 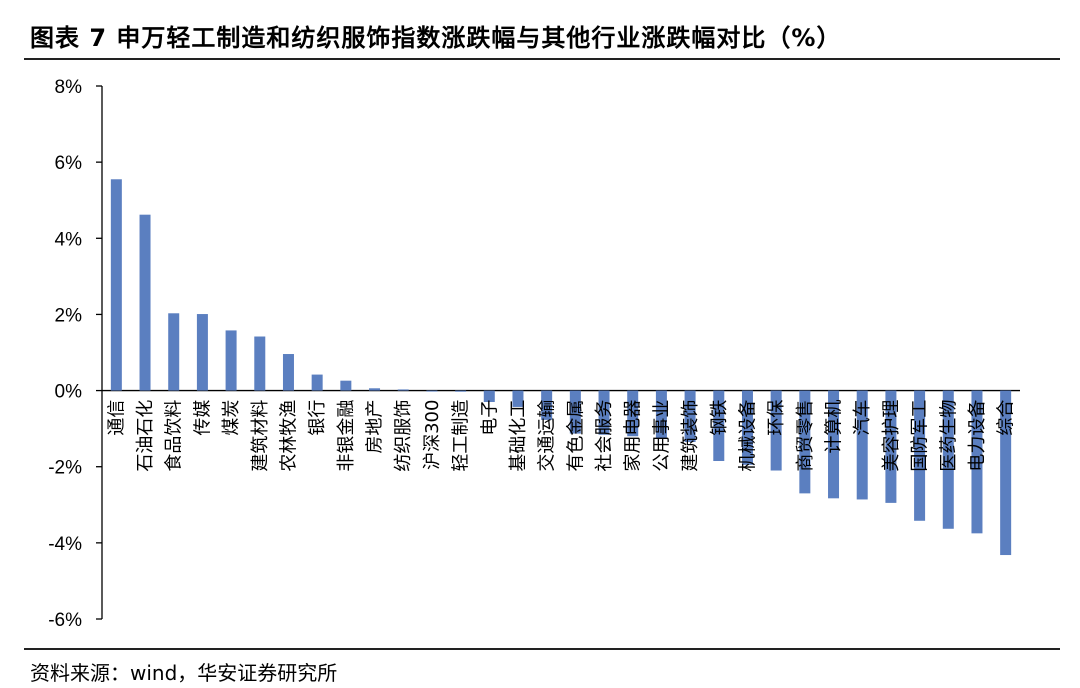 What do you see at coordinates (65, 620) in the screenshot?
I see `y-tick-label: -6%` at bounding box center [65, 620].